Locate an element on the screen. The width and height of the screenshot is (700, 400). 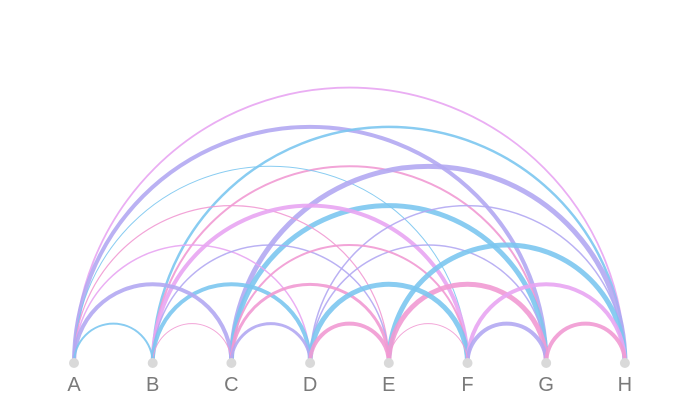
arc-D-G is located at coordinates (428, 304).